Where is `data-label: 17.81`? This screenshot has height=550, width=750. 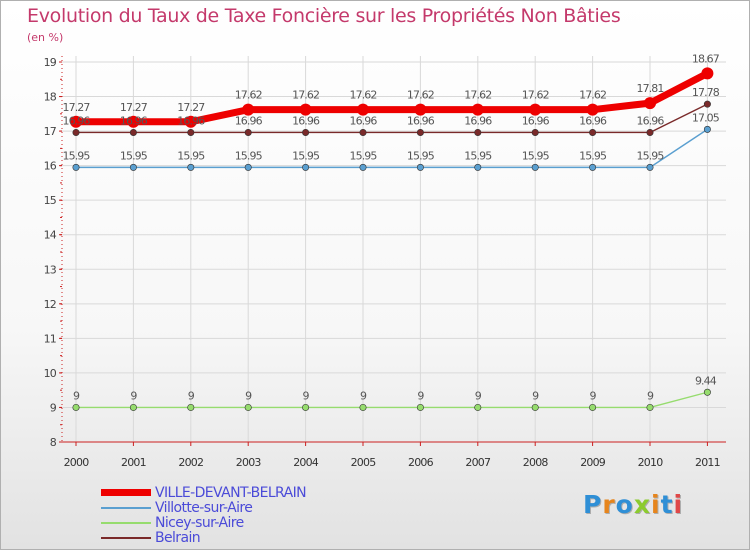 data-label: 17.81 is located at coordinates (650, 88).